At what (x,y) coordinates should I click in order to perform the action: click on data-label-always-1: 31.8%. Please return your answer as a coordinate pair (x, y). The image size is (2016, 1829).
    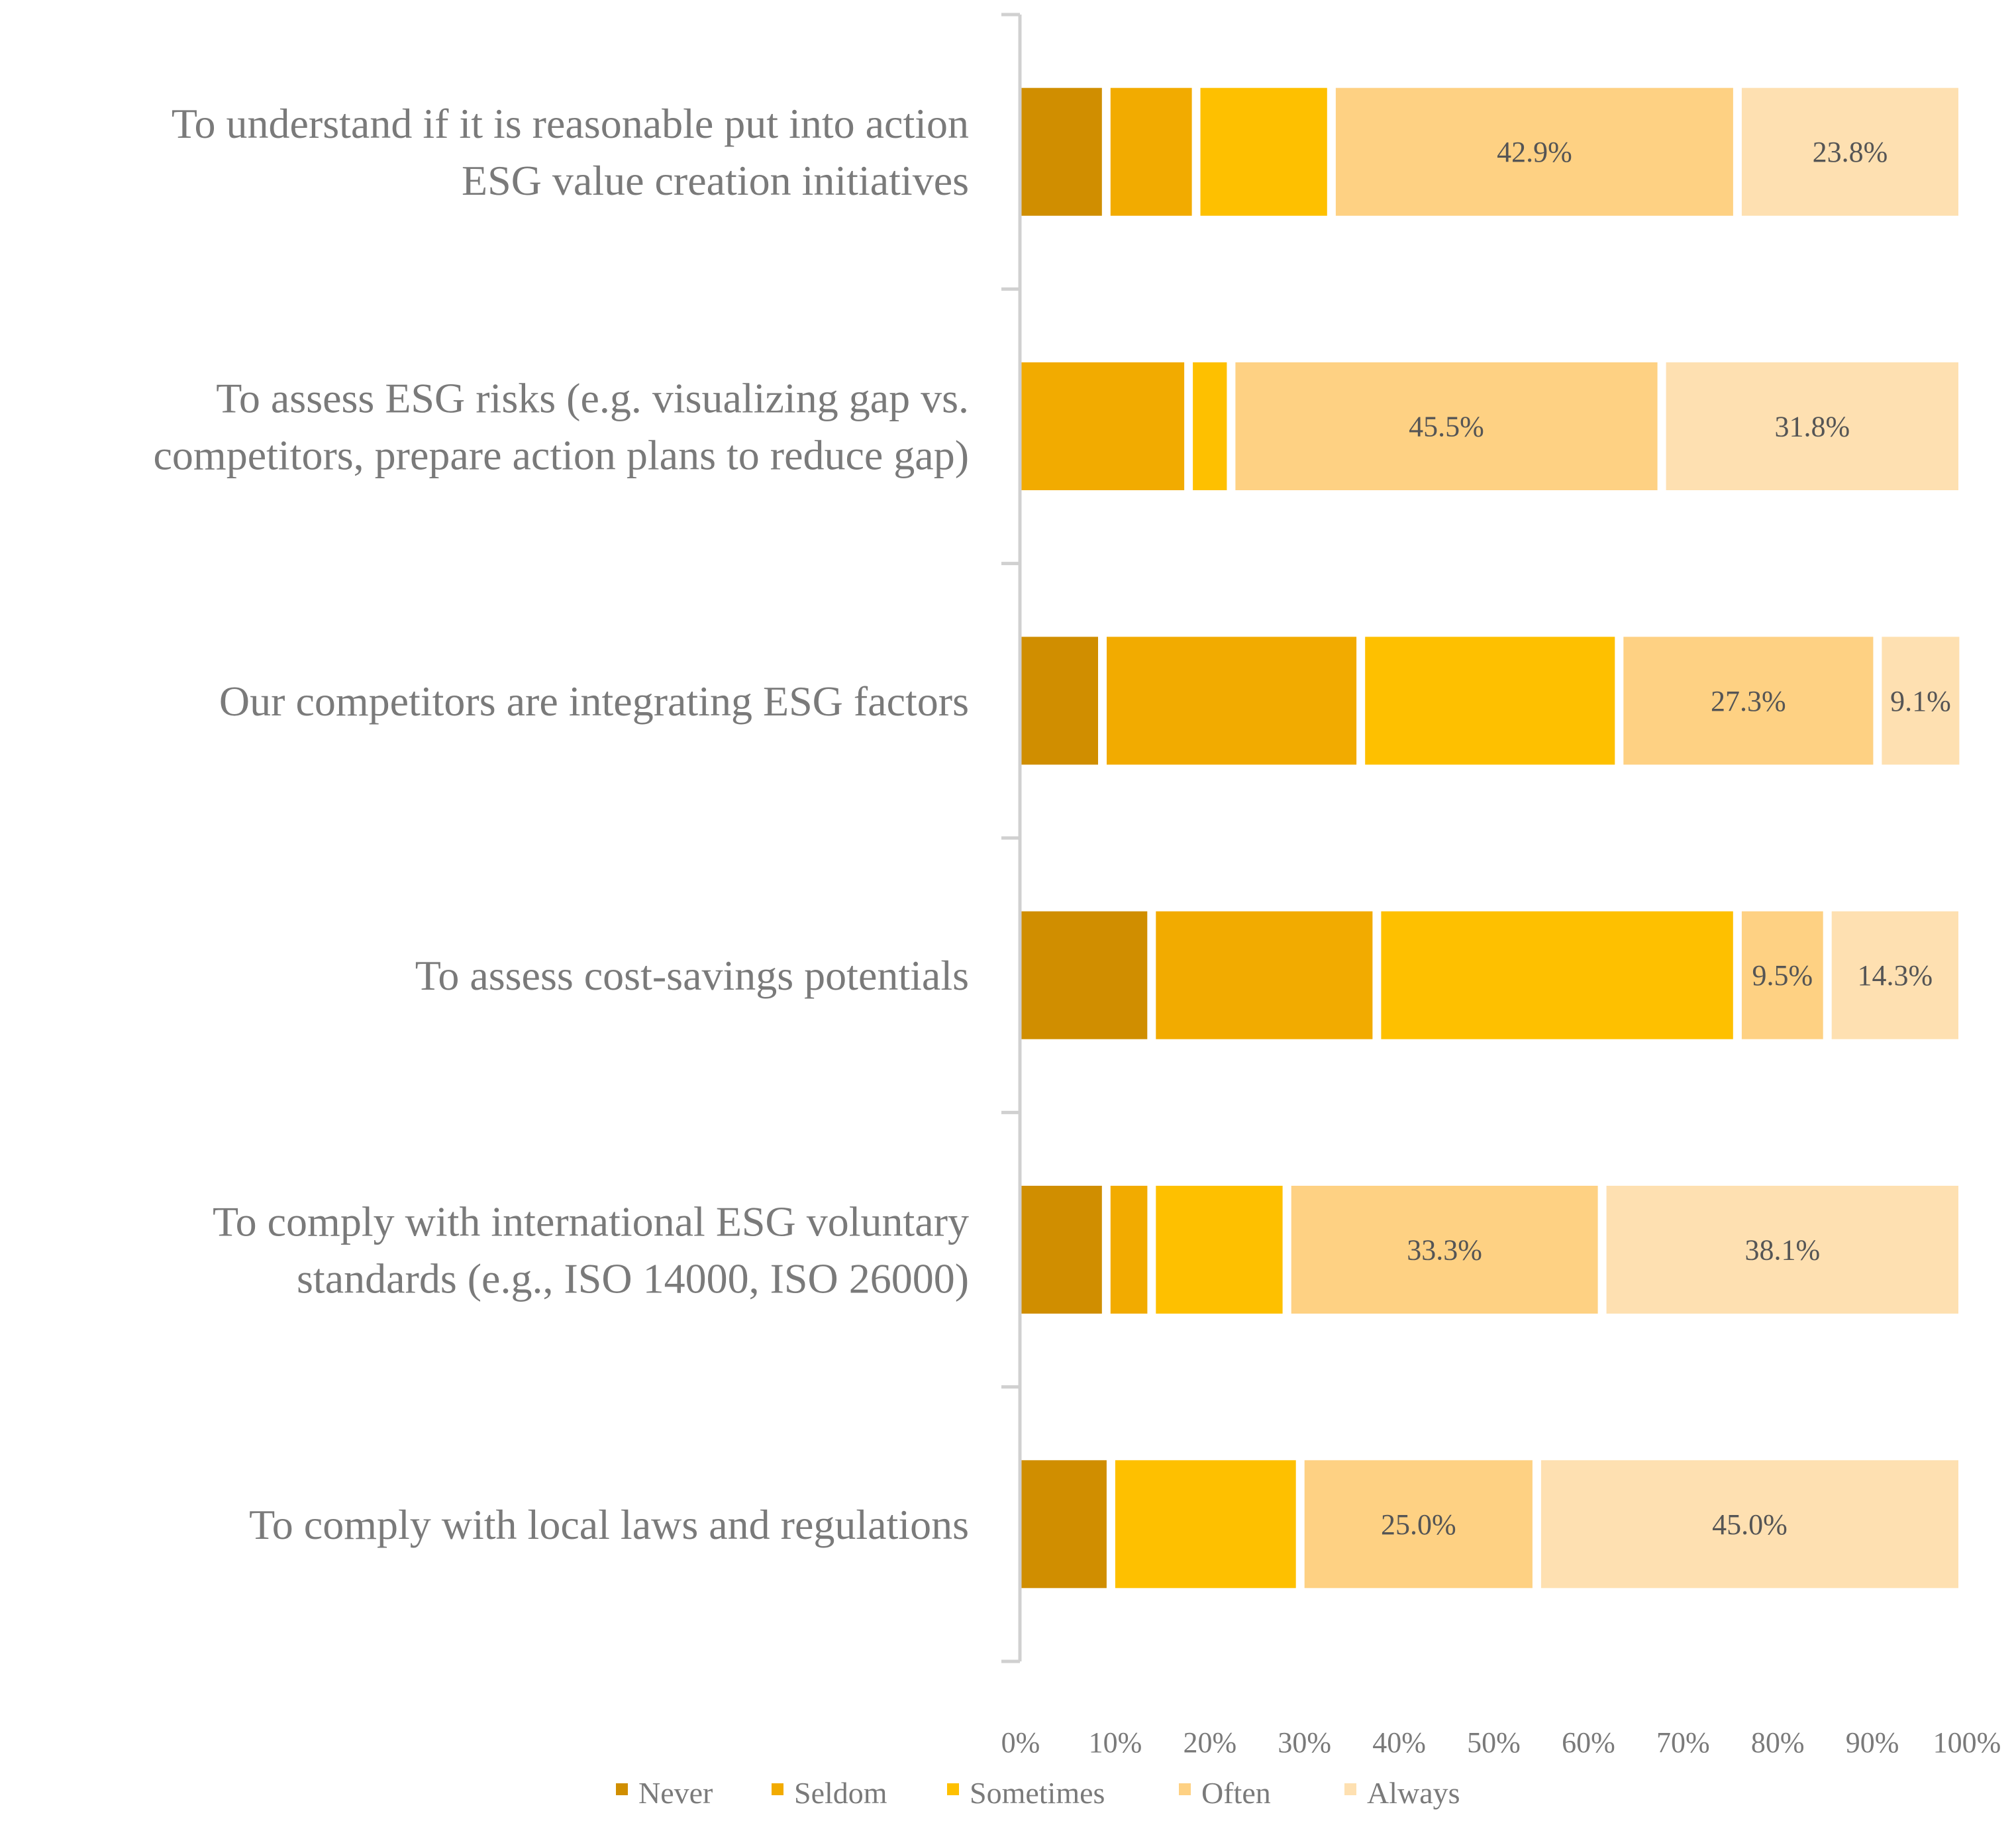
    Looking at the image, I should click on (1812, 427).